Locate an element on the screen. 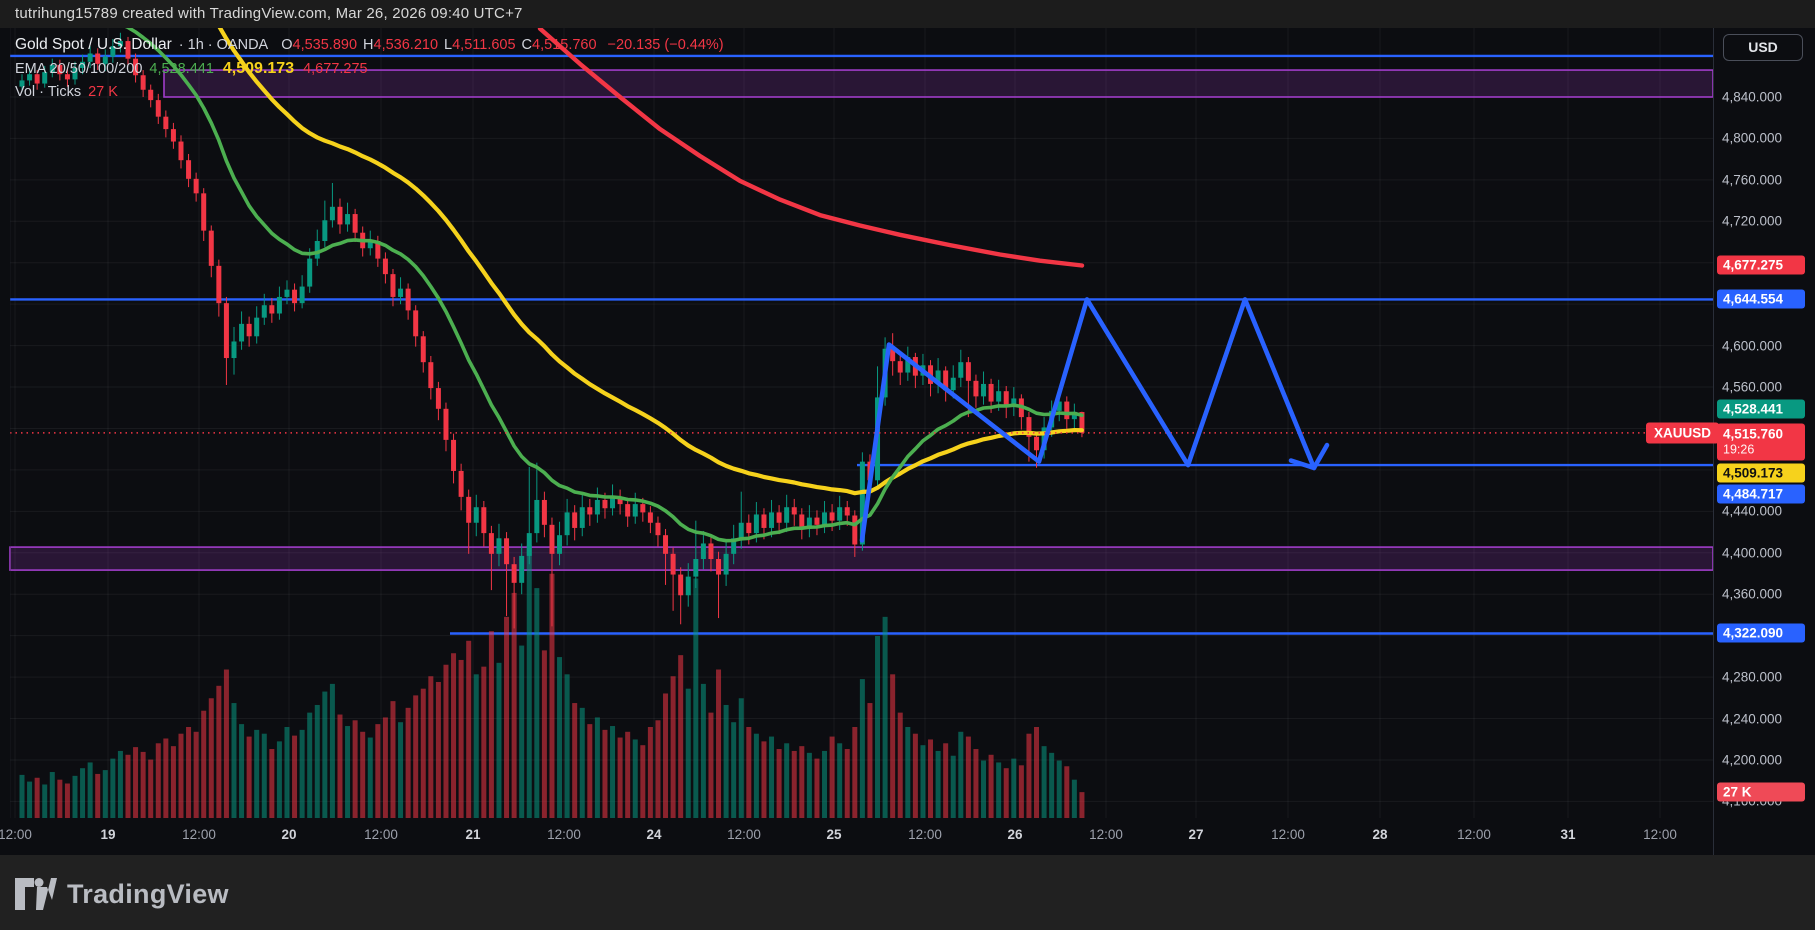 The width and height of the screenshot is (1815, 930). time-tick-label: 27 is located at coordinates (1196, 834).